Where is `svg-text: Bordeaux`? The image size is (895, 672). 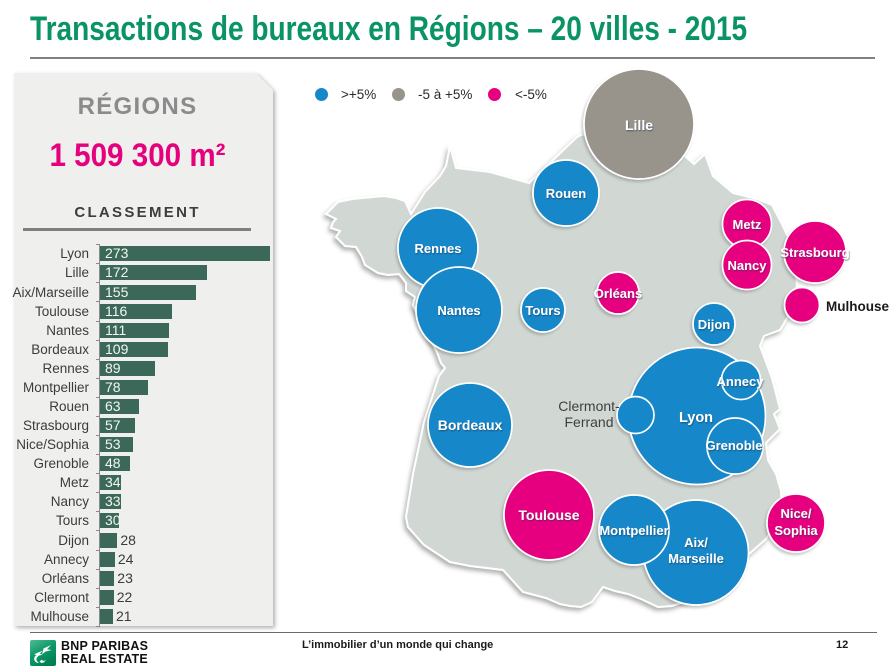 svg-text: Bordeaux is located at coordinates (470, 425).